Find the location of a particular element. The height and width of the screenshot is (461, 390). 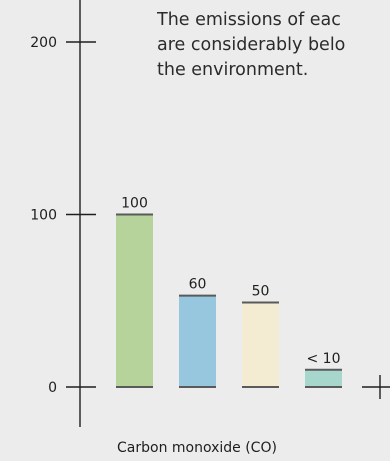

data-label-2: 50 is located at coordinates (261, 291).